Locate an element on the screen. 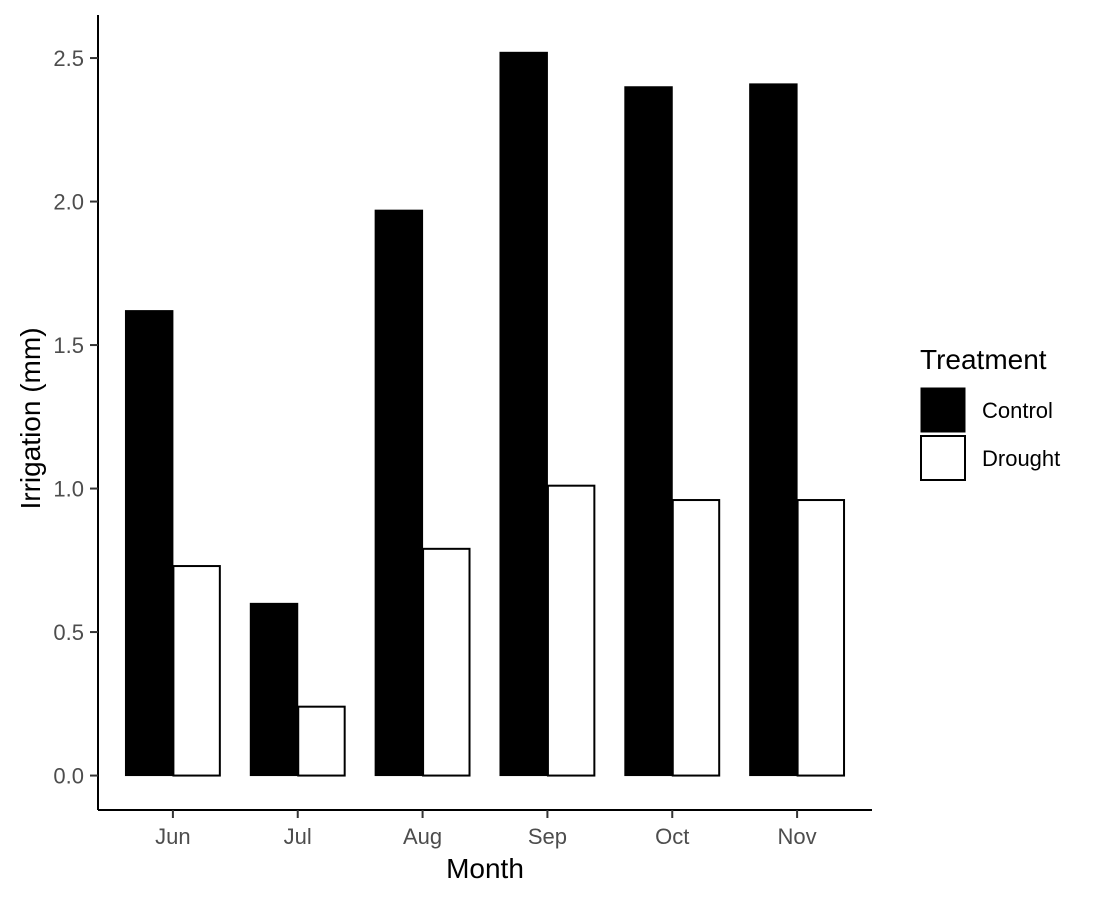 This screenshot has width=1100, height=900. y-ticks-group: 0.0 0.5 1.0 1.5 2.0 2.5 is located at coordinates (75, 417).